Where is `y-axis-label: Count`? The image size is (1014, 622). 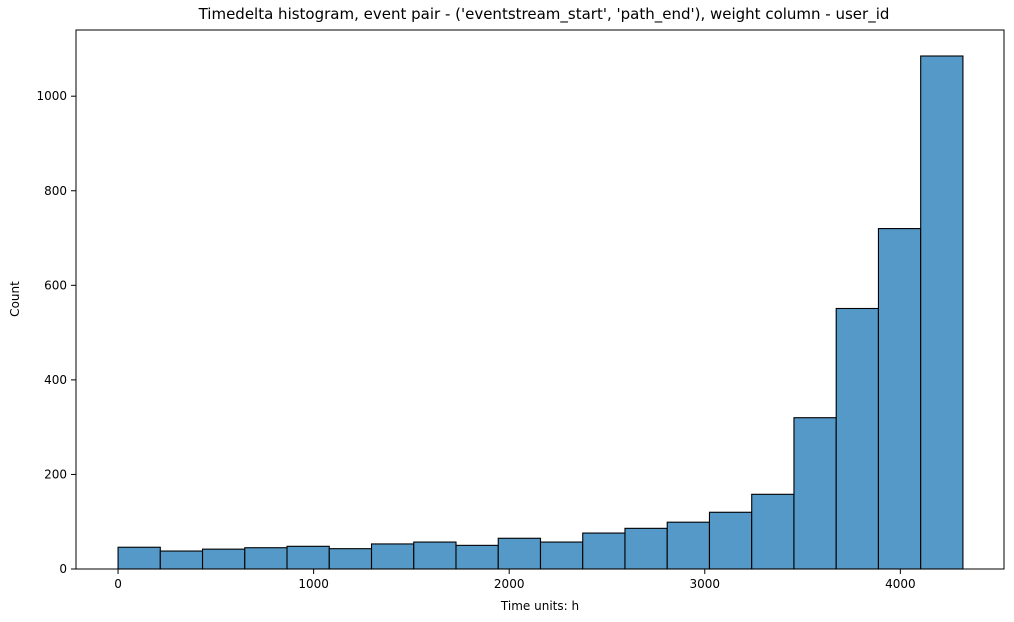 y-axis-label: Count is located at coordinates (15, 299).